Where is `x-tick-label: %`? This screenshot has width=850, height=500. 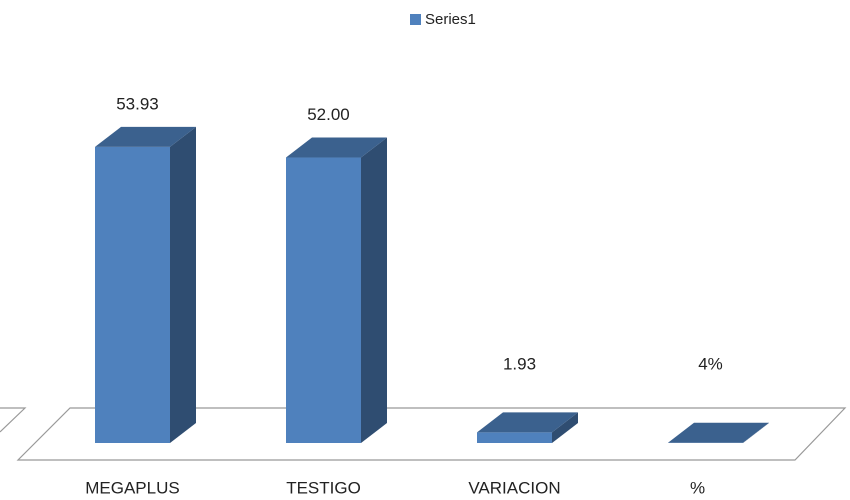
x-tick-label: % is located at coordinates (697, 487).